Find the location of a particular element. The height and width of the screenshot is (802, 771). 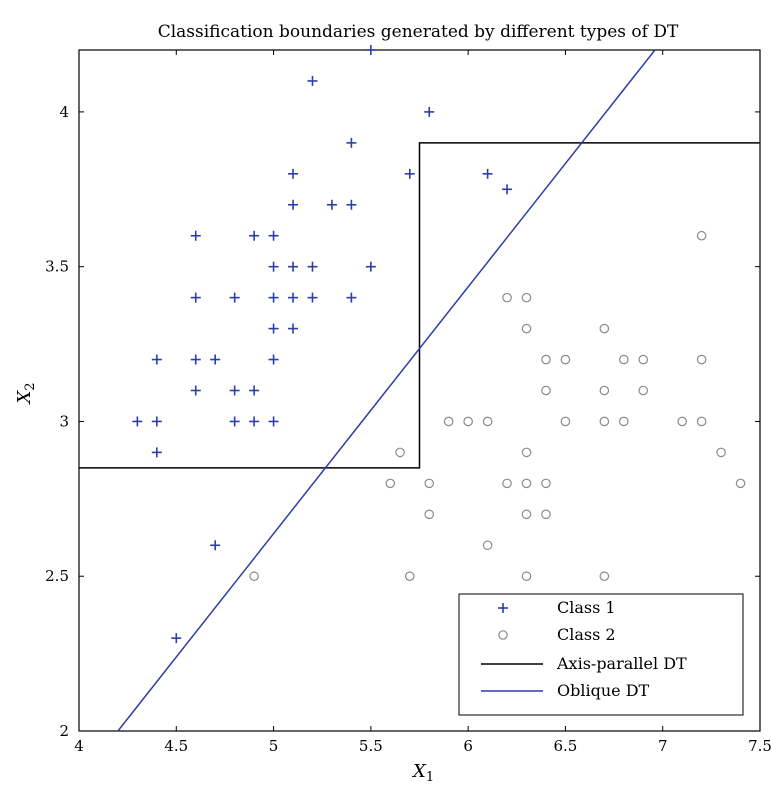

x-tick-labels: 4 4.5 5 5.5 6 6.5 7 7.5 is located at coordinates (422, 746).